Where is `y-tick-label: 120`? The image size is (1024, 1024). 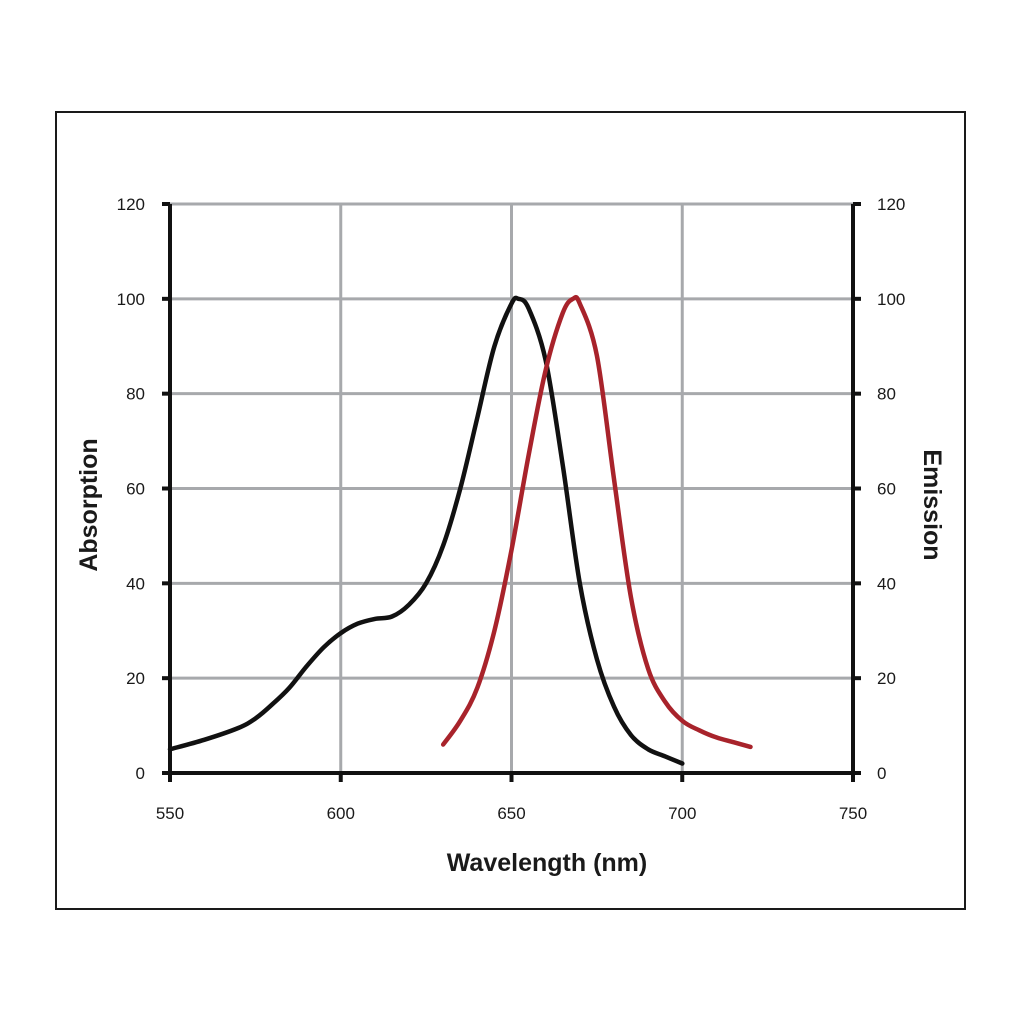
y-tick-label: 120 is located at coordinates (131, 204).